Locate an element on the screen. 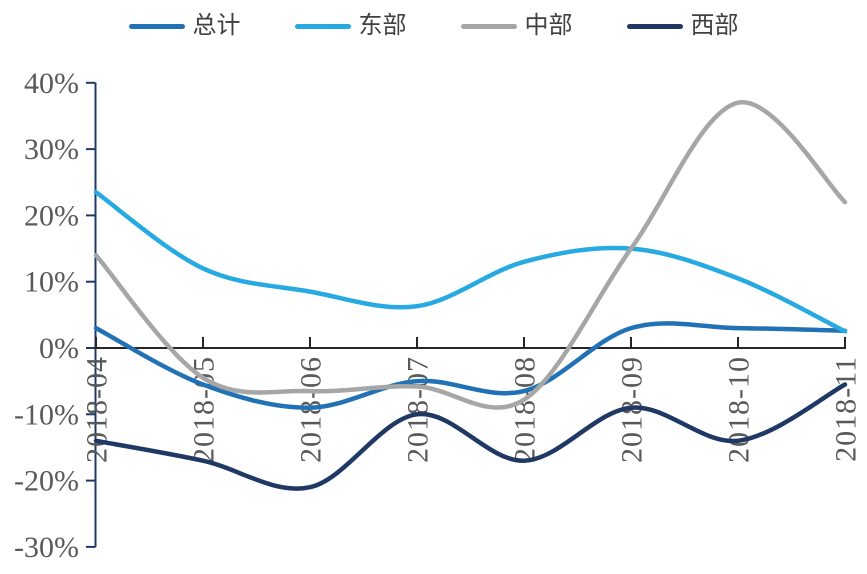 The image size is (867, 574). y-axis-label: 0% is located at coordinates (59, 348).